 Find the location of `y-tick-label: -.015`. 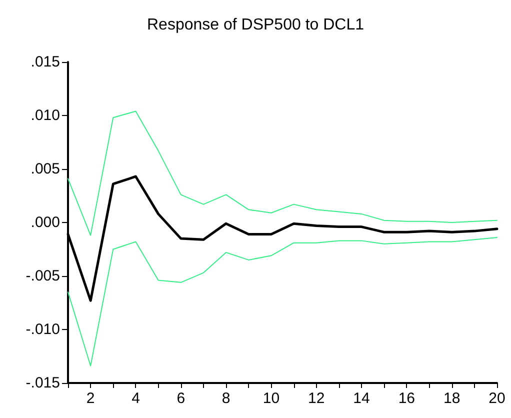

y-tick-label: -.015 is located at coordinates (43, 383).